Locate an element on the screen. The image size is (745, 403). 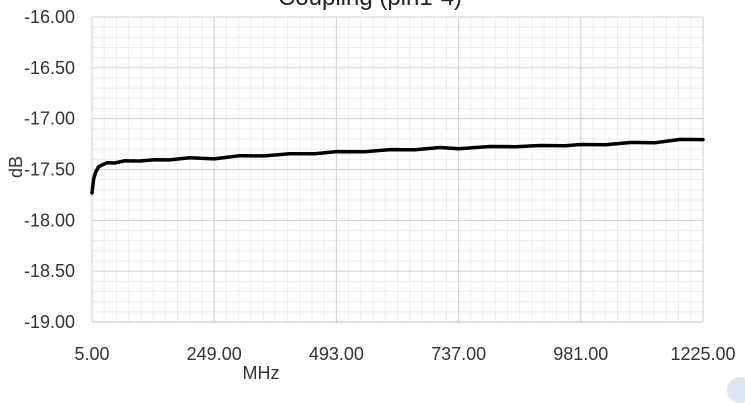
series-layer is located at coordinates (397, 166).